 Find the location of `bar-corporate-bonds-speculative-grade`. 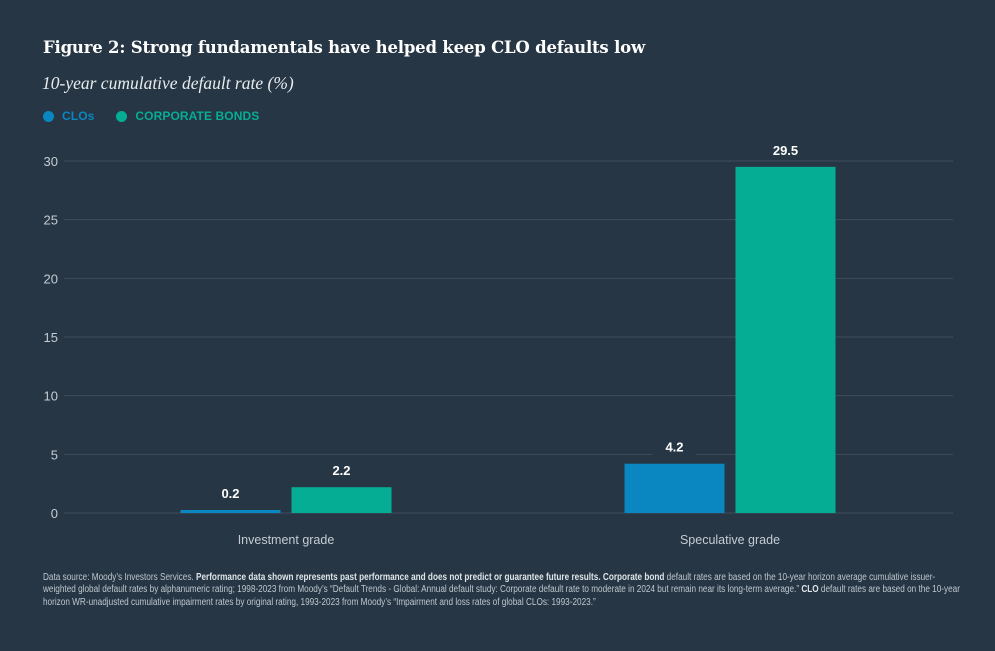

bar-corporate-bonds-speculative-grade is located at coordinates (785, 339).